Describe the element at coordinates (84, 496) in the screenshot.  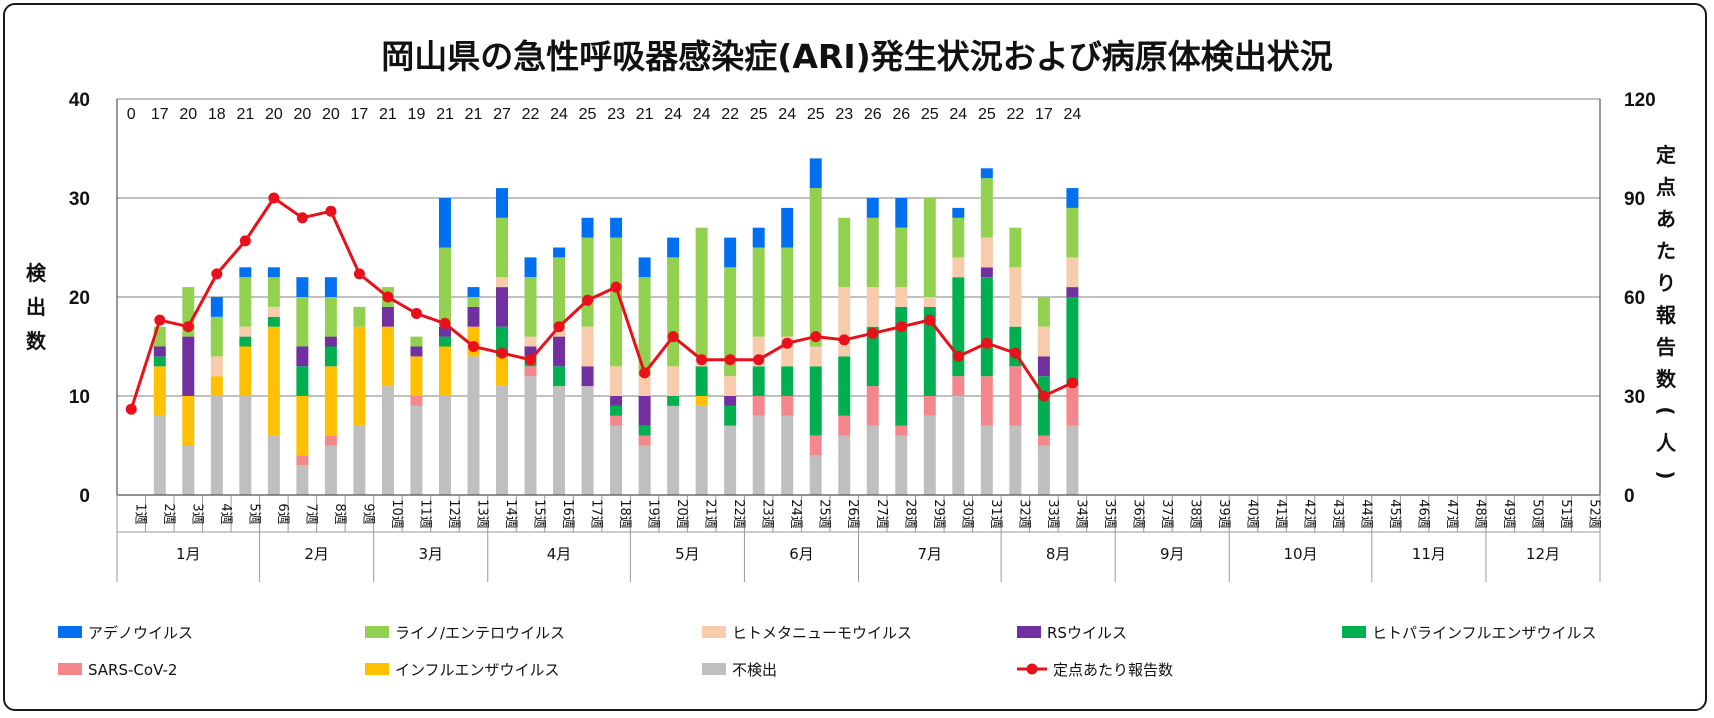
I see `y-tick-label: 0` at that location.